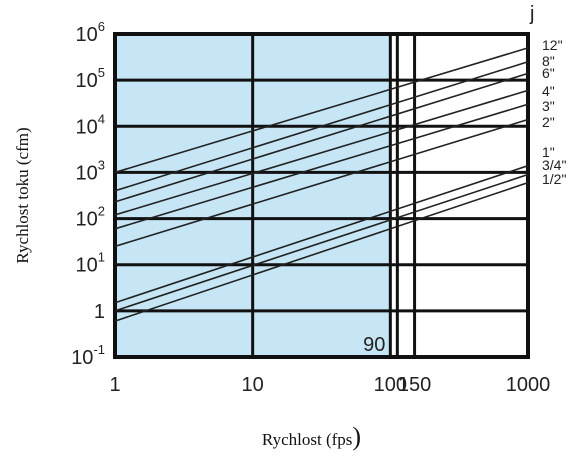 The width and height of the screenshot is (576, 456). What do you see at coordinates (90, 32) in the screenshot?
I see `y-tick-label: 10⁶` at bounding box center [90, 32].